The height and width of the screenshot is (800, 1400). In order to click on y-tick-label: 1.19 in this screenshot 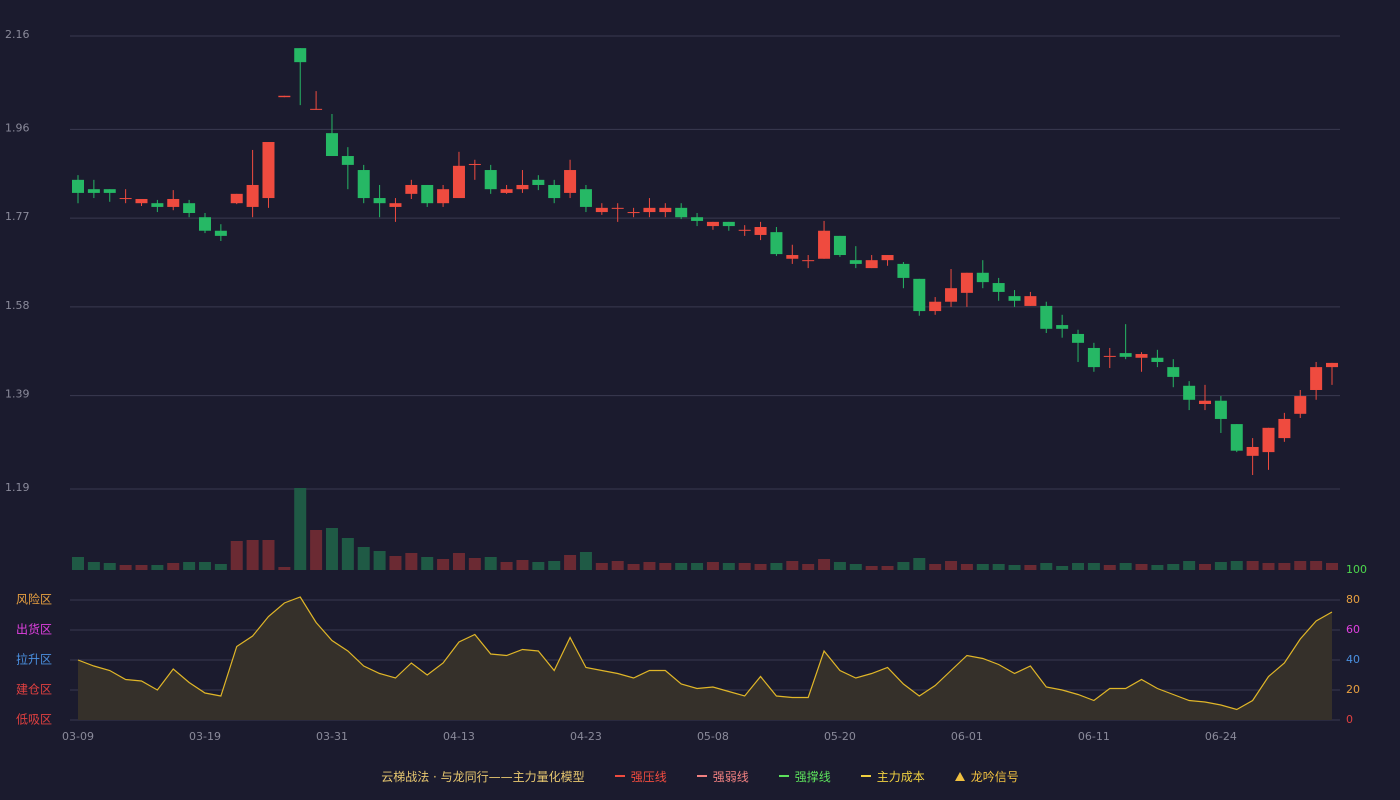, I will do `click(17, 487)`.